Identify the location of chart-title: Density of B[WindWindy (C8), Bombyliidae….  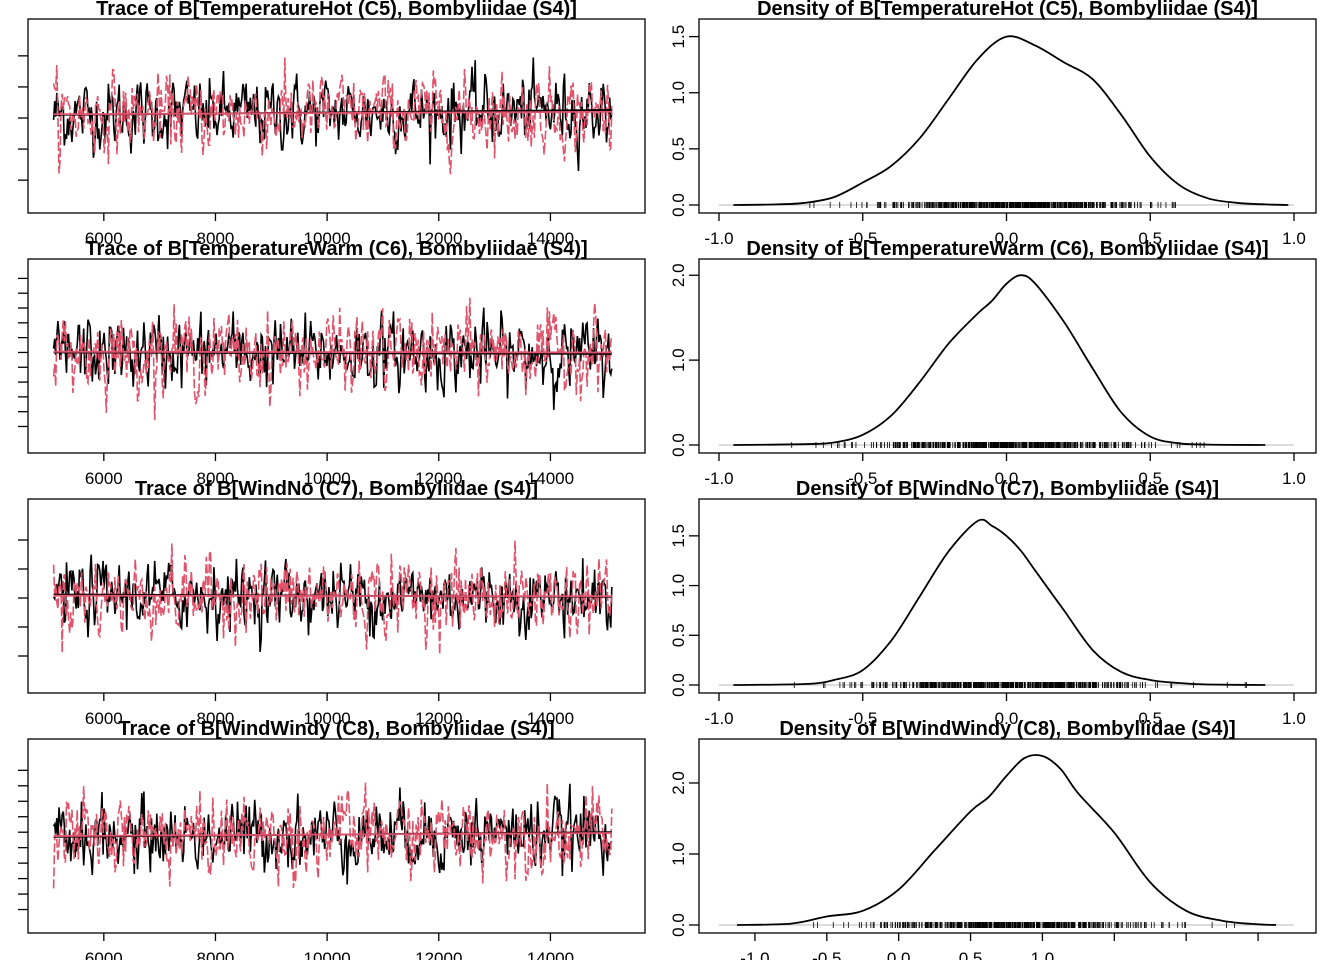
(1007, 729).